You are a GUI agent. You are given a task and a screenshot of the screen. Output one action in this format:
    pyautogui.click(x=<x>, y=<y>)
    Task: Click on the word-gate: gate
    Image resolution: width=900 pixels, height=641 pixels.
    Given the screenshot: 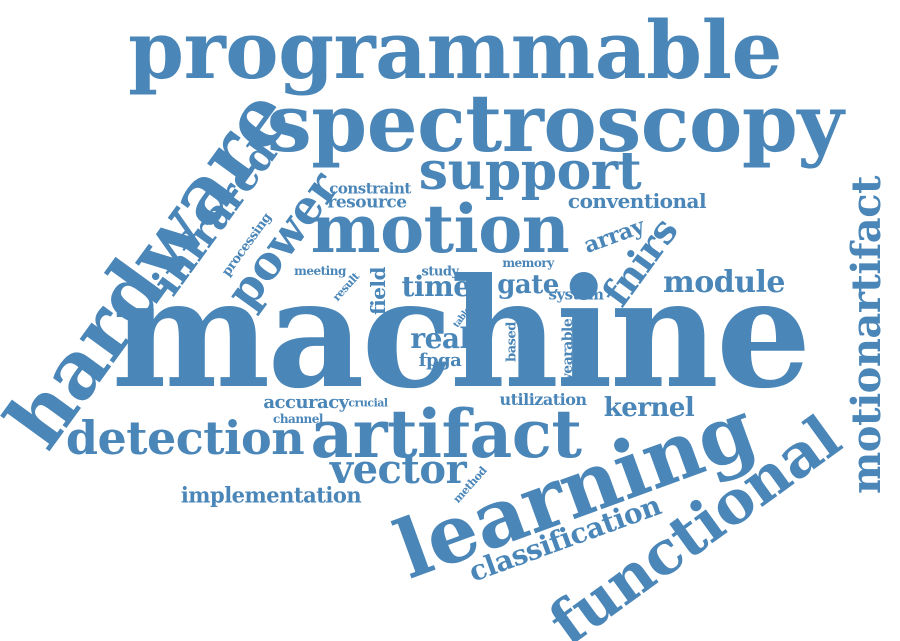 What is the action you would take?
    pyautogui.click(x=528, y=285)
    